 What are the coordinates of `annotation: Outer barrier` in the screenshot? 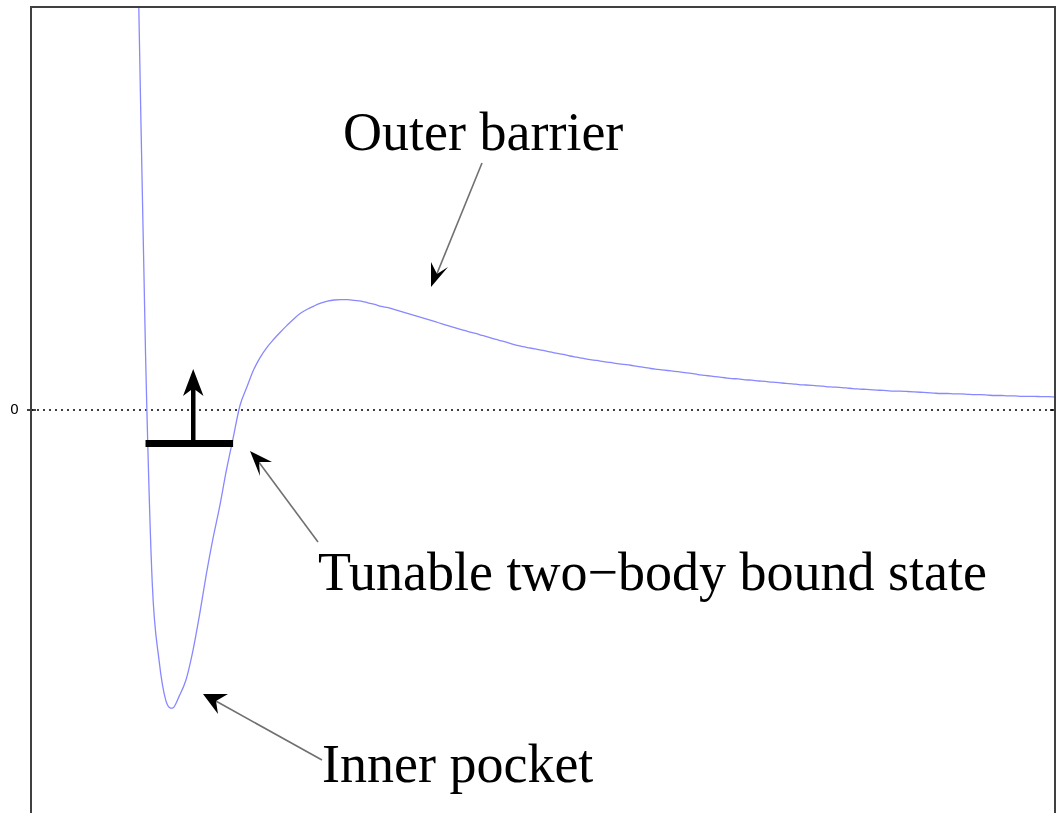 It's located at (483, 132).